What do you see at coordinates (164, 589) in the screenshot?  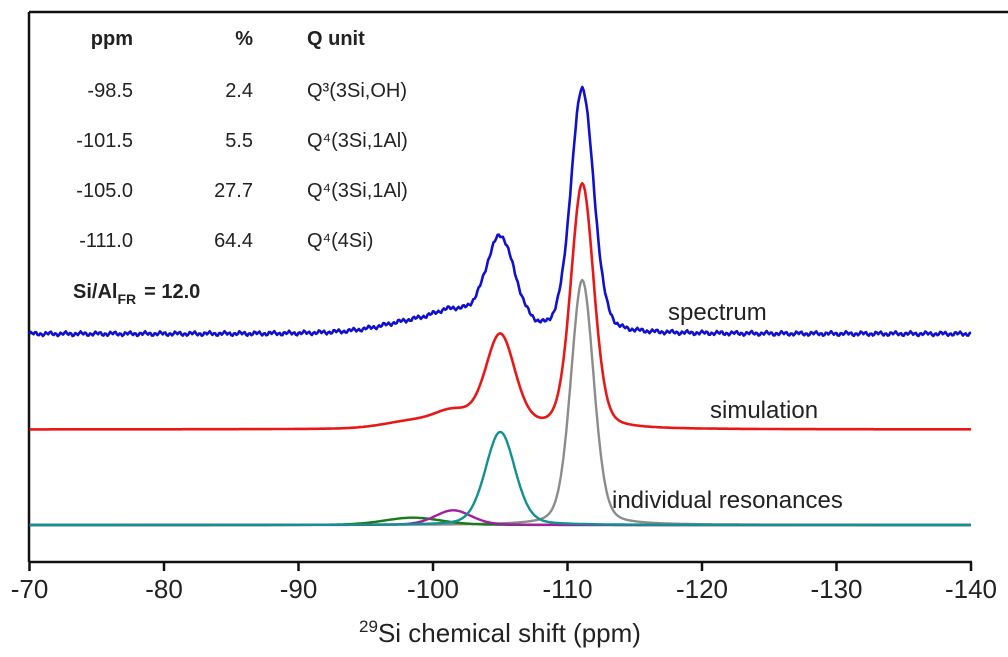 I see `x-tick-label: -80` at bounding box center [164, 589].